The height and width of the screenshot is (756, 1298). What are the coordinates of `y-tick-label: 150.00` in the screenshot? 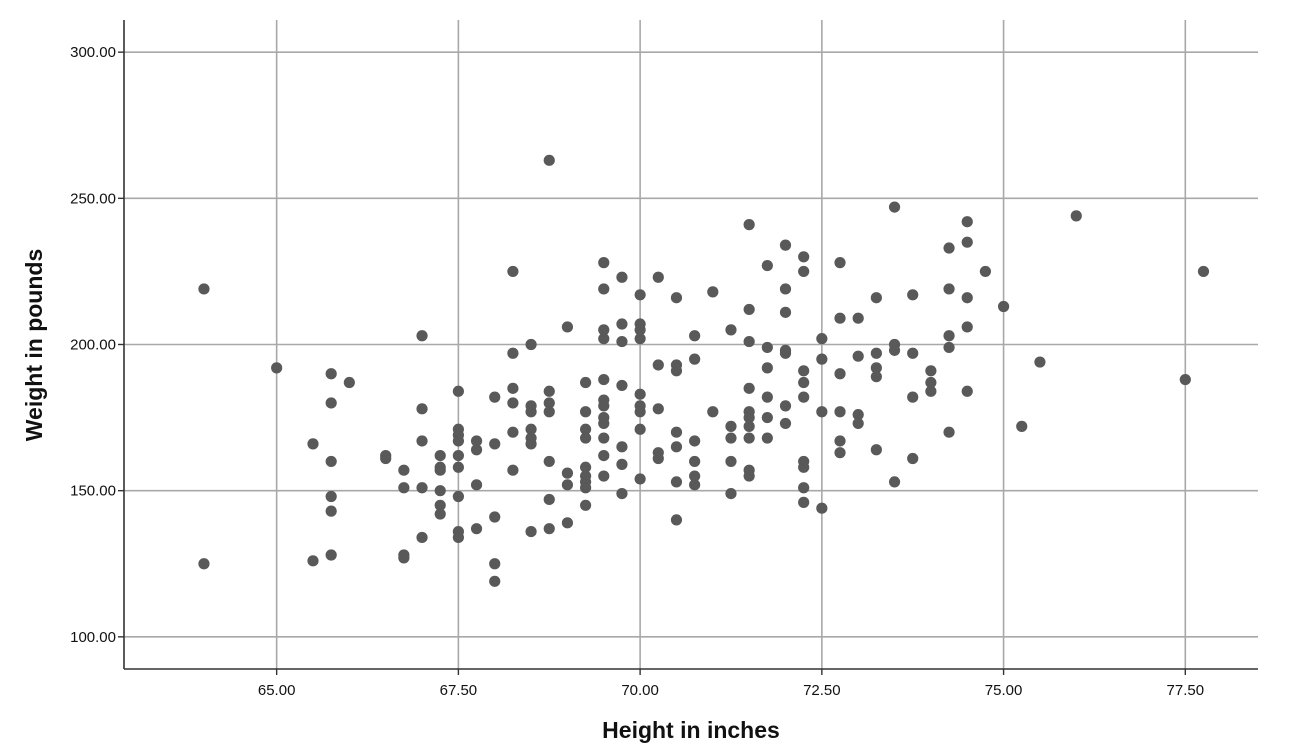 It's located at (93, 491).